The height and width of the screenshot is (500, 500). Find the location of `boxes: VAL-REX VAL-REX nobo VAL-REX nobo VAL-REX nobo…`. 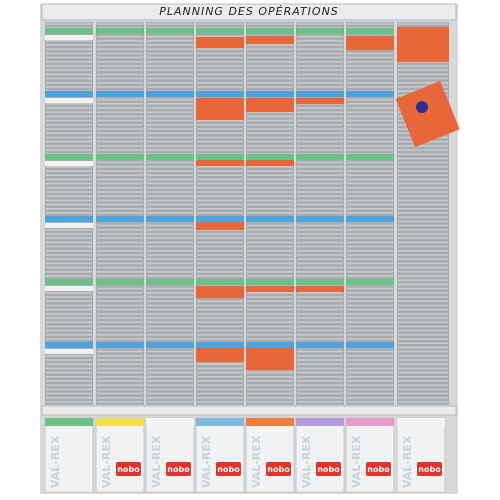

boxes: VAL-REX VAL-REX nobo VAL-REX nobo VAL-REX nobo… is located at coordinates (245, 455).